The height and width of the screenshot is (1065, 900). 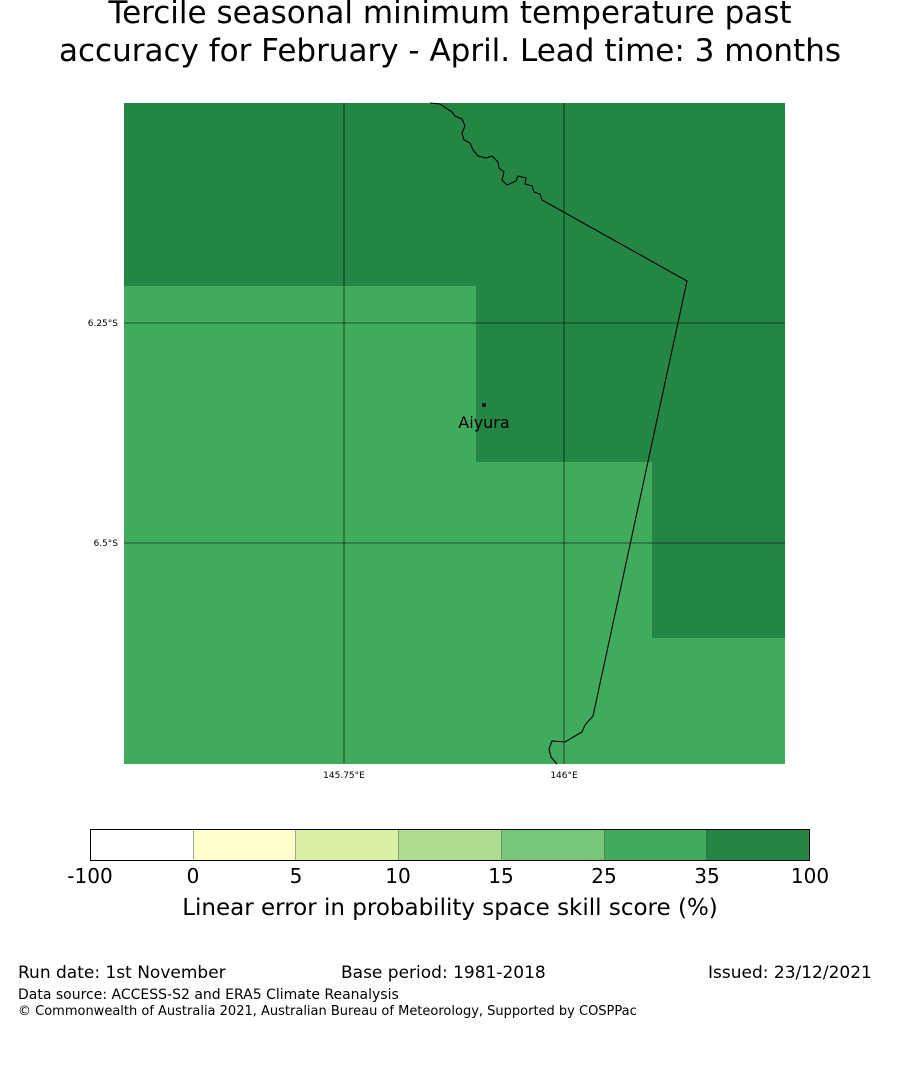 What do you see at coordinates (790, 973) in the screenshot?
I see `issued-date: Issued: 23/12/2021` at bounding box center [790, 973].